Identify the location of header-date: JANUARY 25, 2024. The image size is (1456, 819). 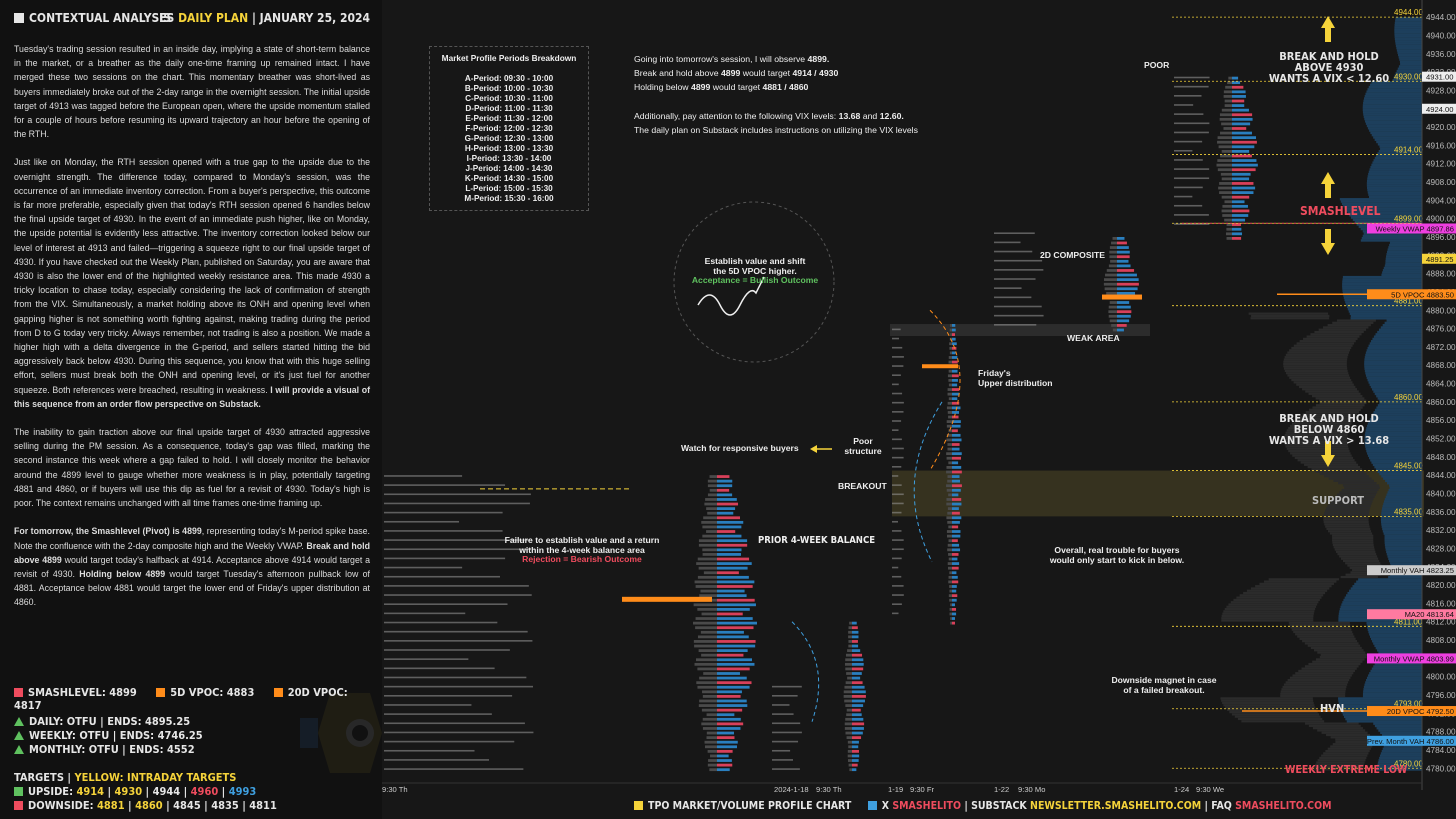
(314, 18).